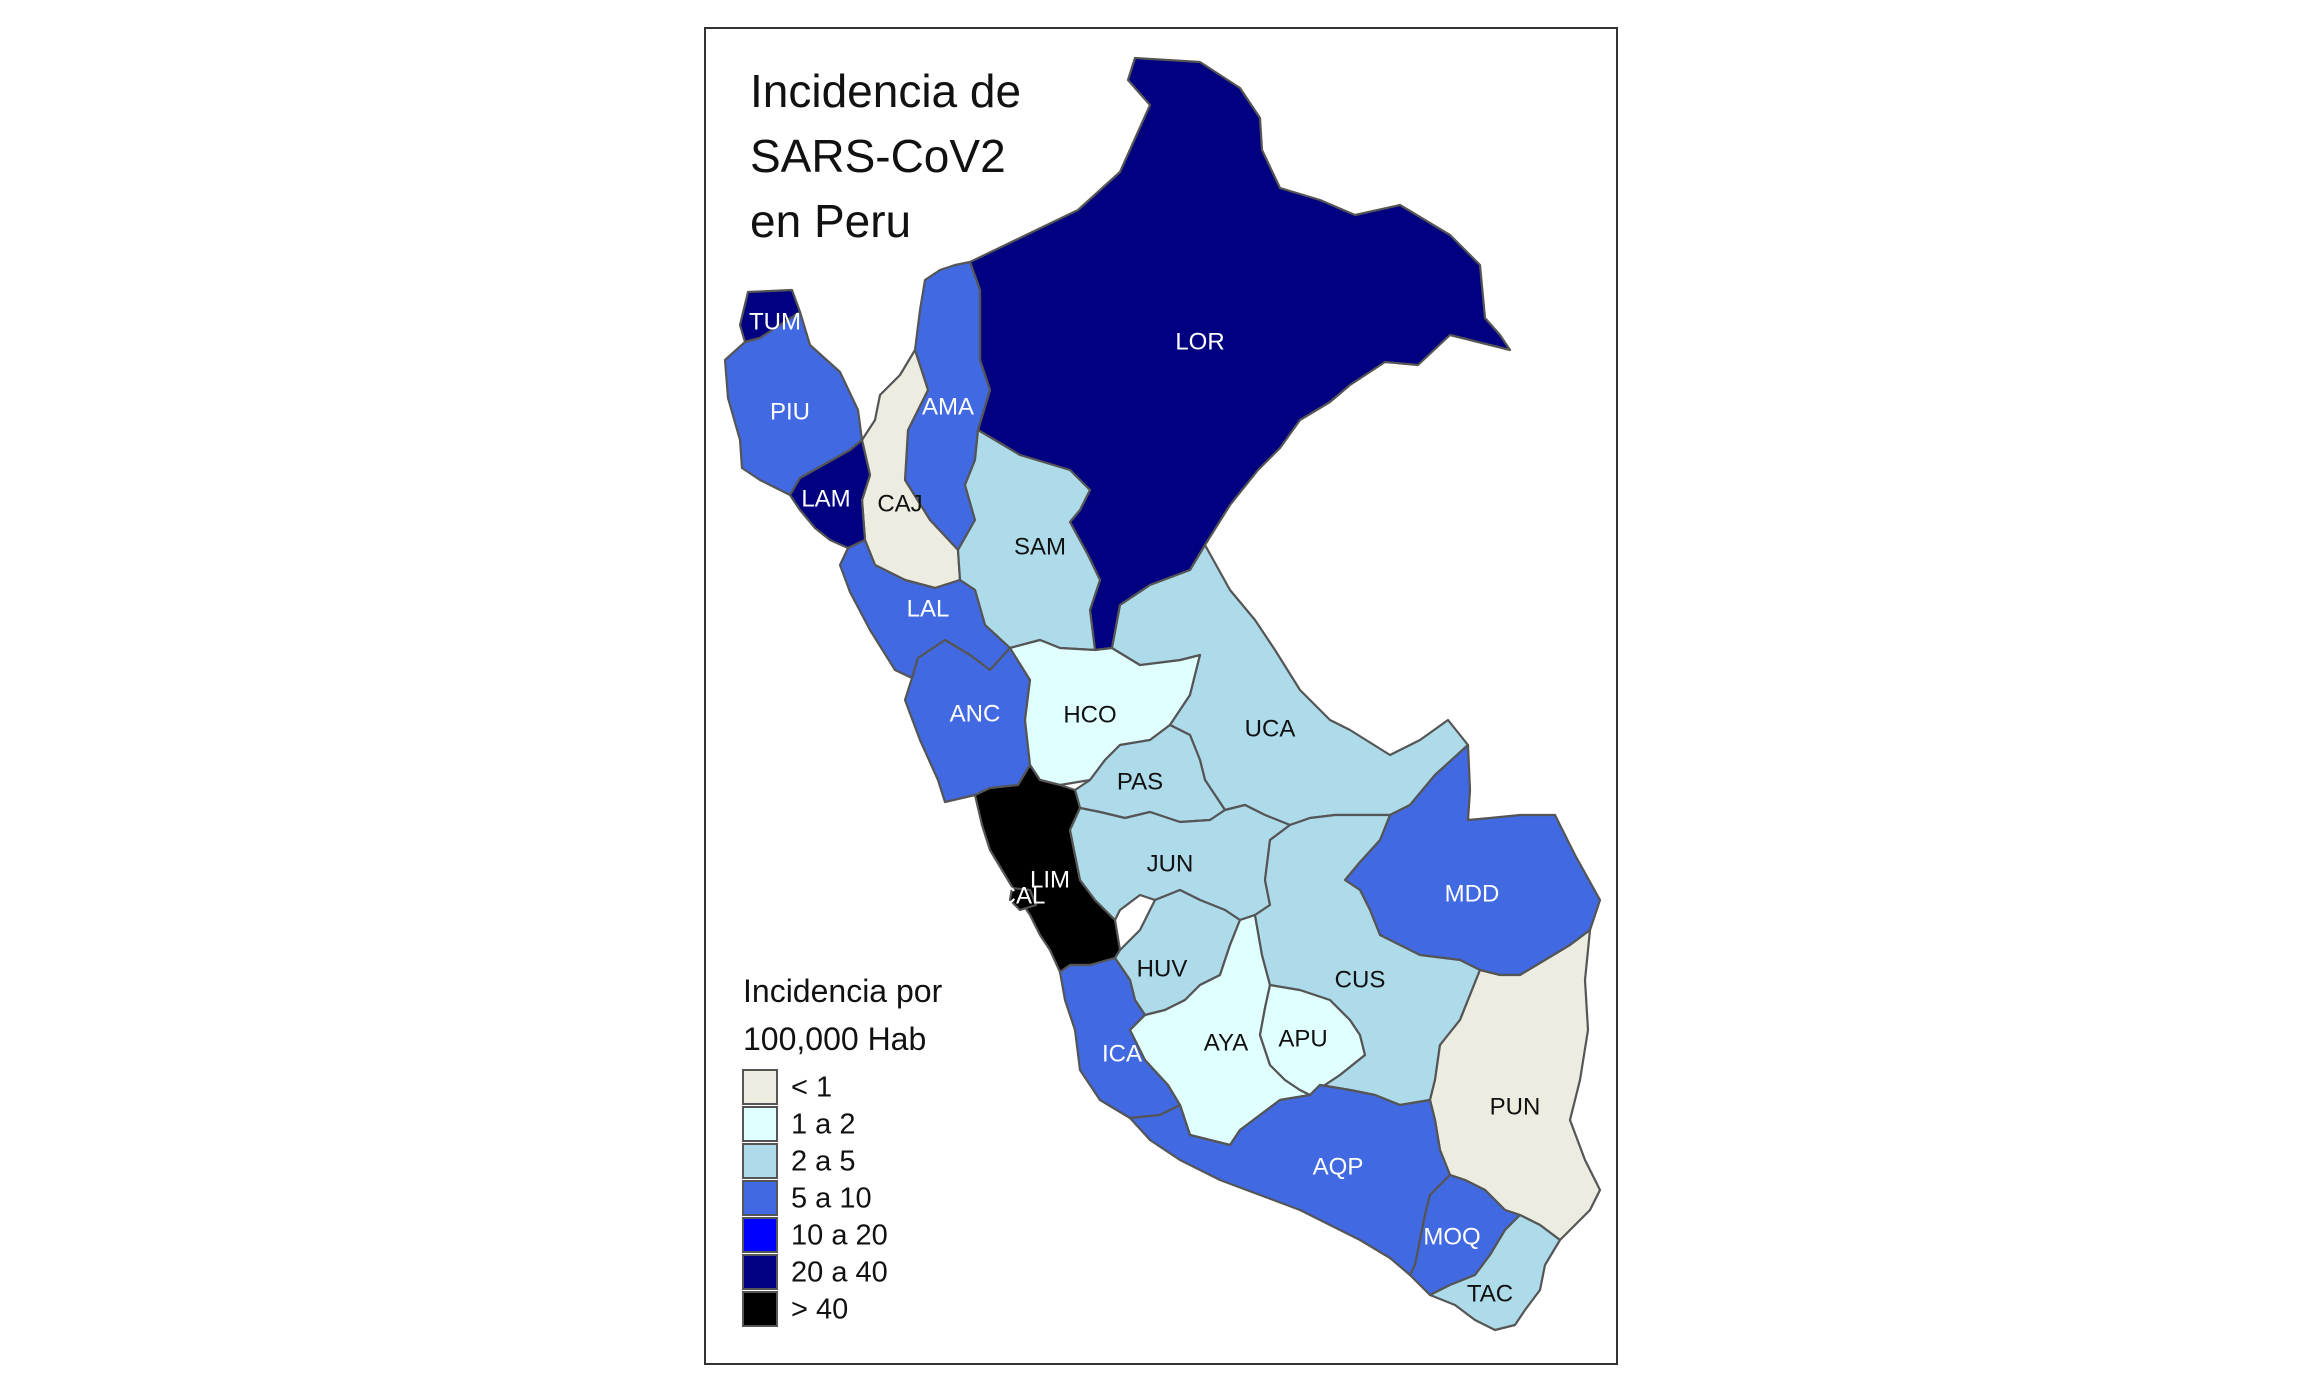  Describe the element at coordinates (1270, 728) in the screenshot. I see `label-uca: UCA` at that location.